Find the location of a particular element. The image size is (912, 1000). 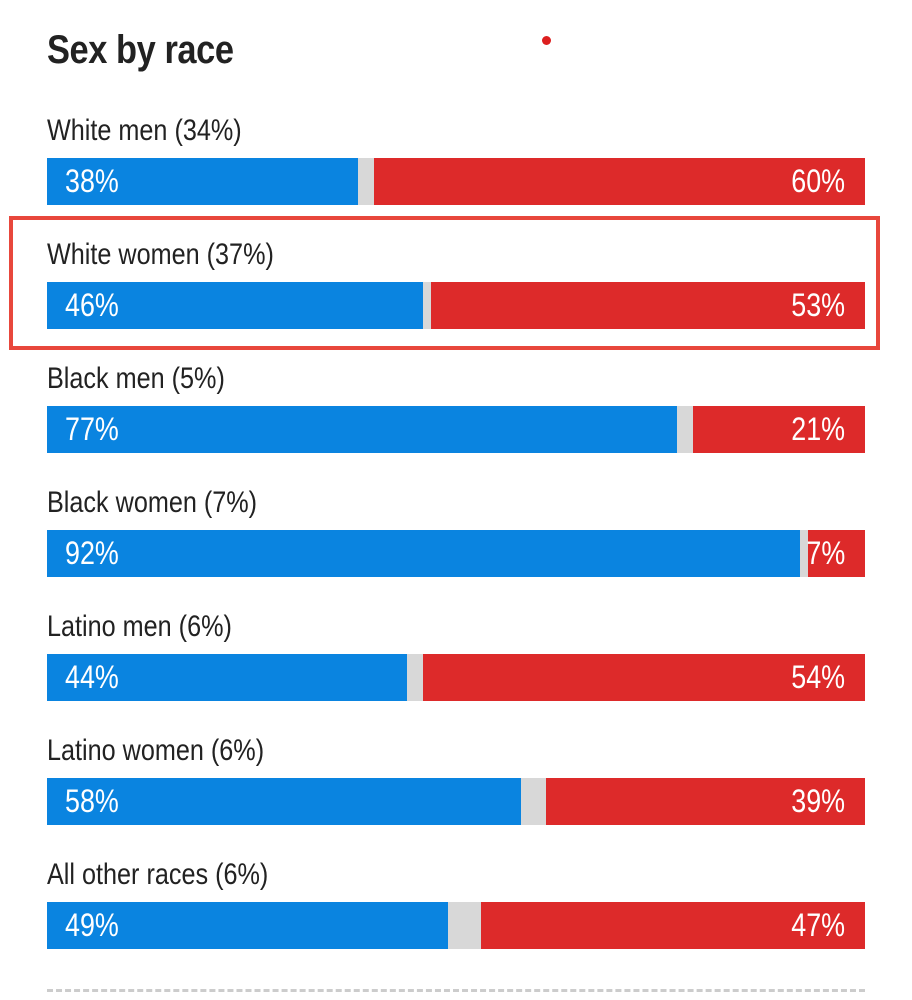

republican-value-label: 7% is located at coordinates (825, 553).